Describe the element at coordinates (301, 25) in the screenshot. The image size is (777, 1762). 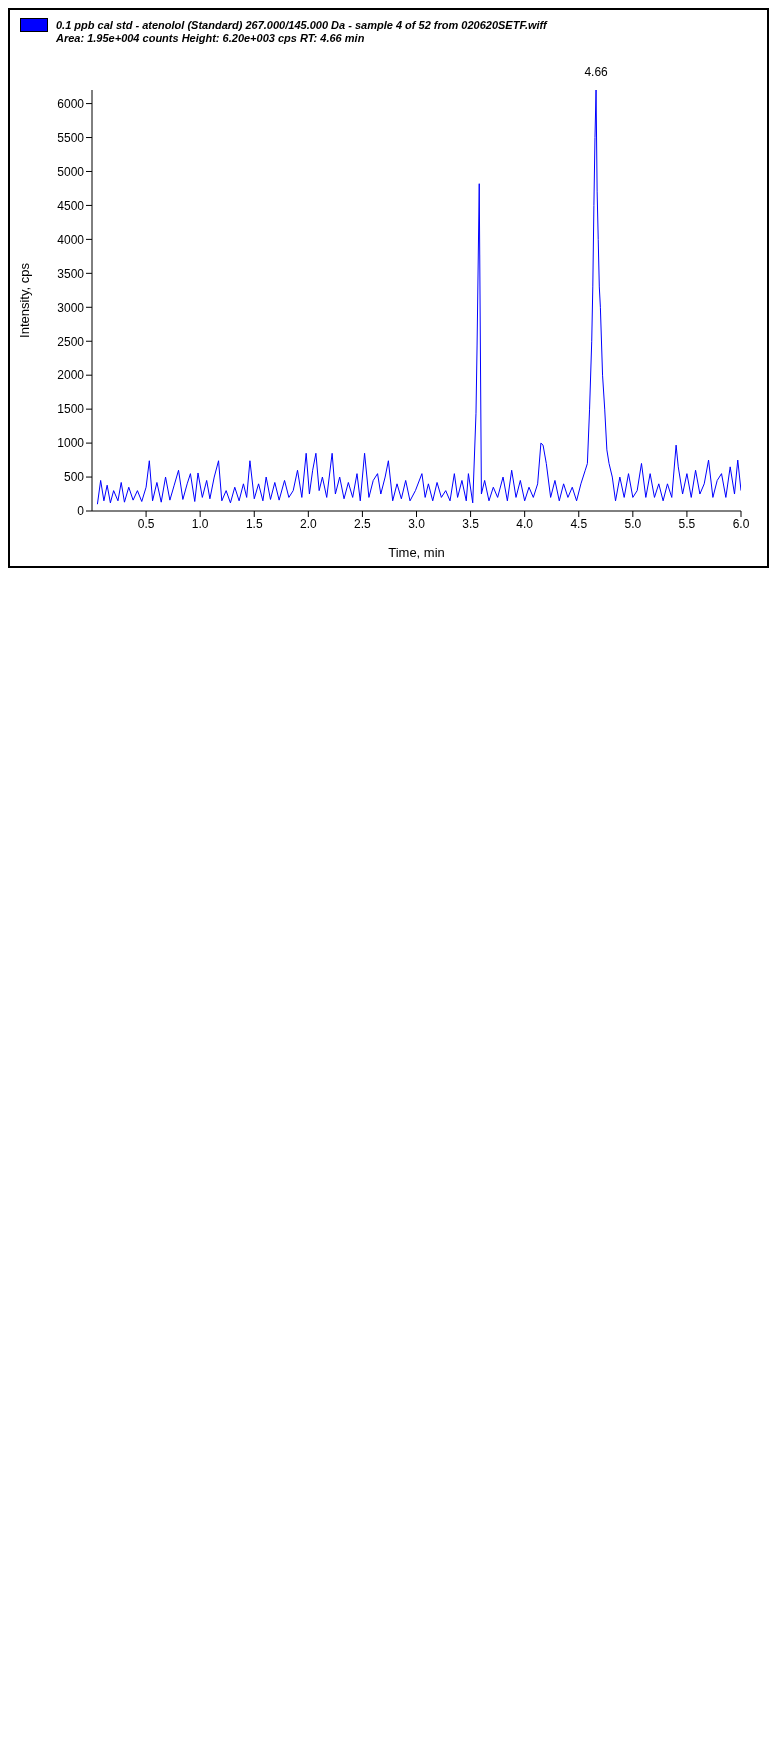
I see `legend-label: 0.1 ppb cal std - atenolol (Standard) 267.000/145.000 Da - sample 4 of 52 from 020620SETF.wiff` at that location.